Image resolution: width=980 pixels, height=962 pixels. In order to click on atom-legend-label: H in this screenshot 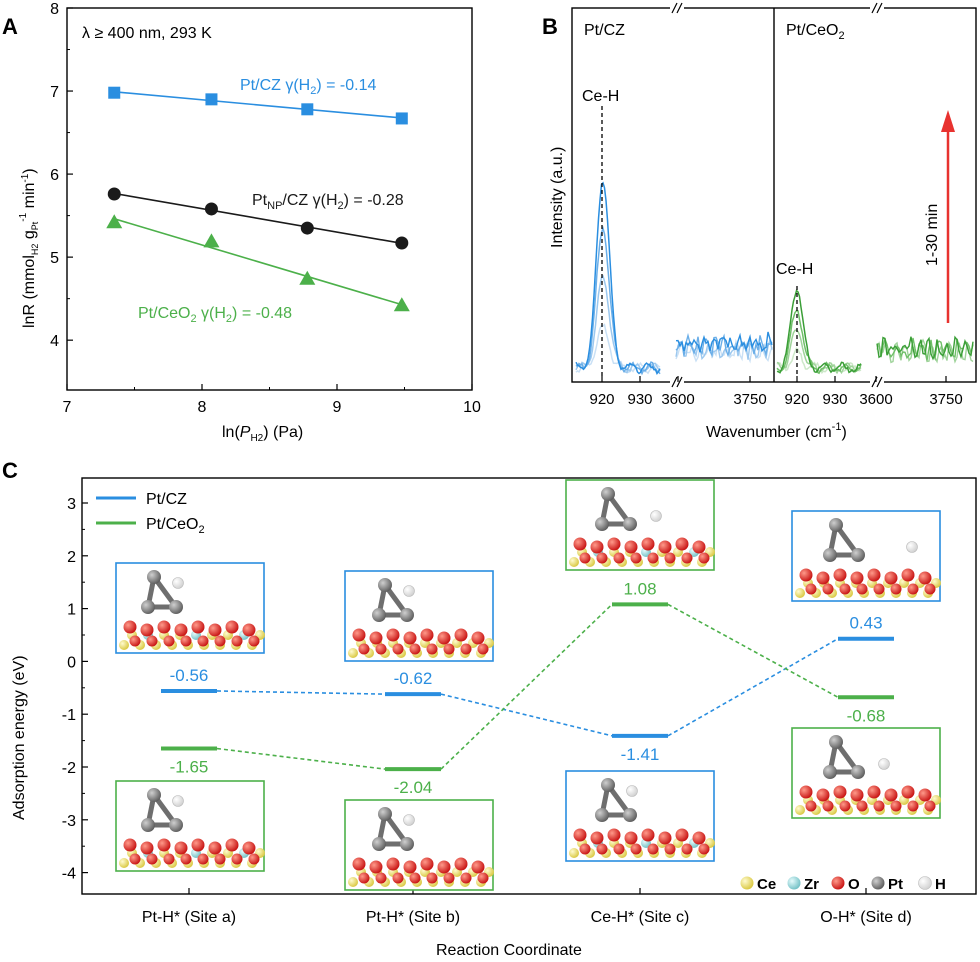, I will do `click(940, 884)`.